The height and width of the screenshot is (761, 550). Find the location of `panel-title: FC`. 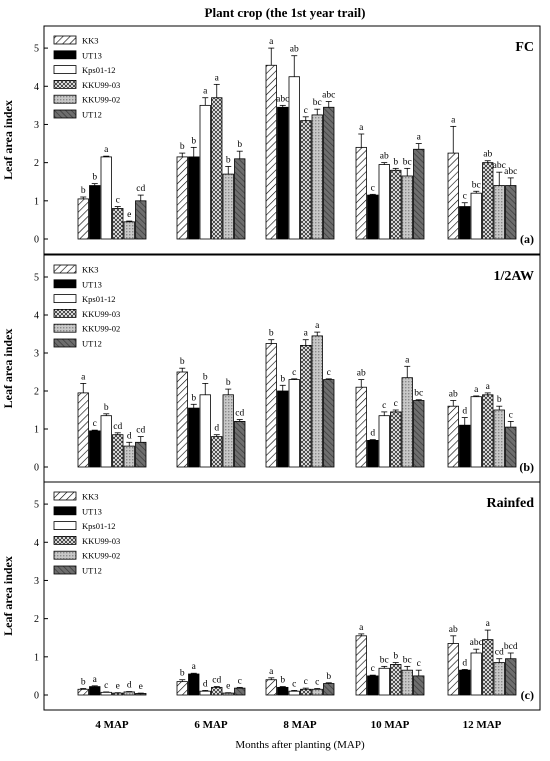

panel-title: FC is located at coordinates (524, 47).